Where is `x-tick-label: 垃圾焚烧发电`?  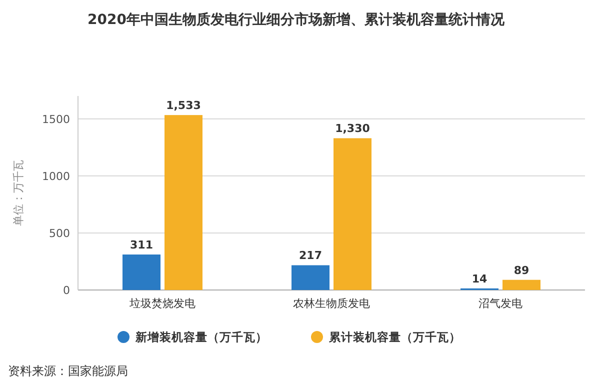
x-tick-label: 垃圾焚烧发电 is located at coordinates (162, 303).